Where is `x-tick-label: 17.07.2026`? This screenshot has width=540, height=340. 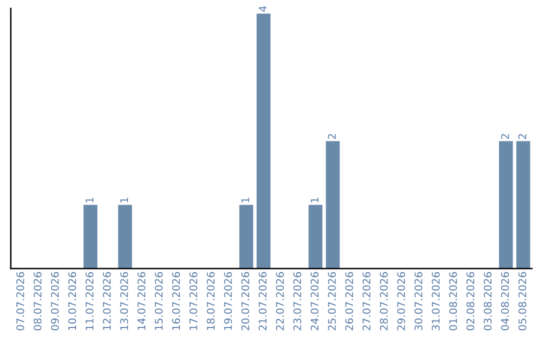
x-tick-label: 17.07.2026 is located at coordinates (193, 301).